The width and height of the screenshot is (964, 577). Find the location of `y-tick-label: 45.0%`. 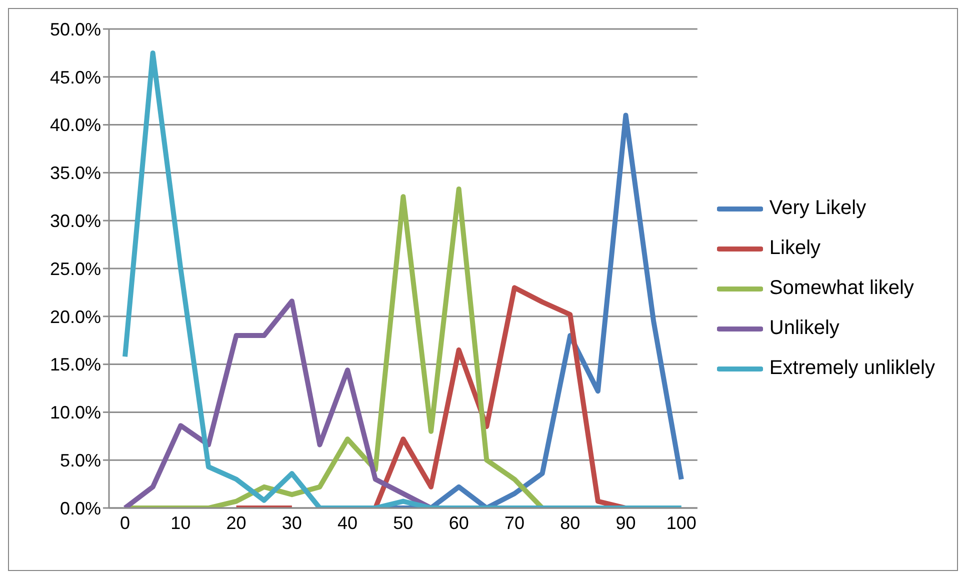

y-tick-label: 45.0% is located at coordinates (75, 77).